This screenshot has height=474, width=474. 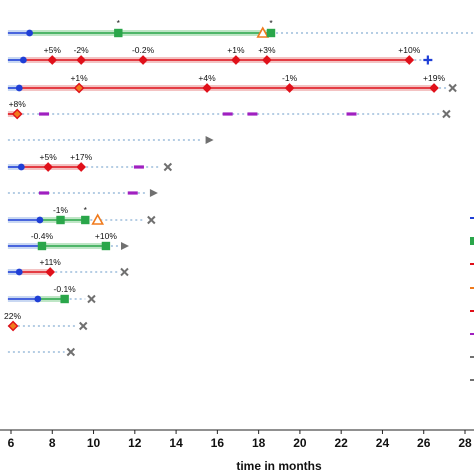 What do you see at coordinates (472, 241) in the screenshot?
I see `legend-swatch` at bounding box center [472, 241].